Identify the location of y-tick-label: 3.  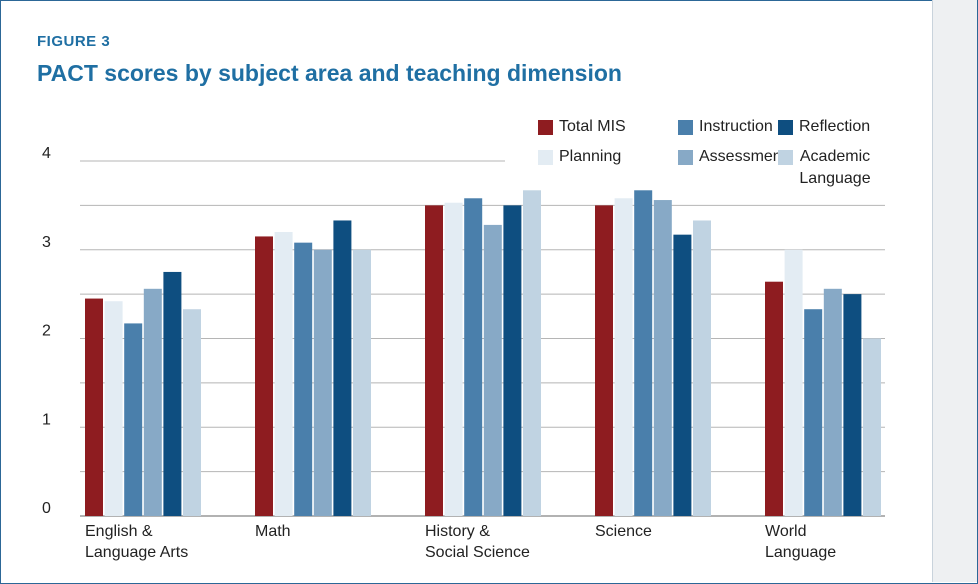
(46, 242).